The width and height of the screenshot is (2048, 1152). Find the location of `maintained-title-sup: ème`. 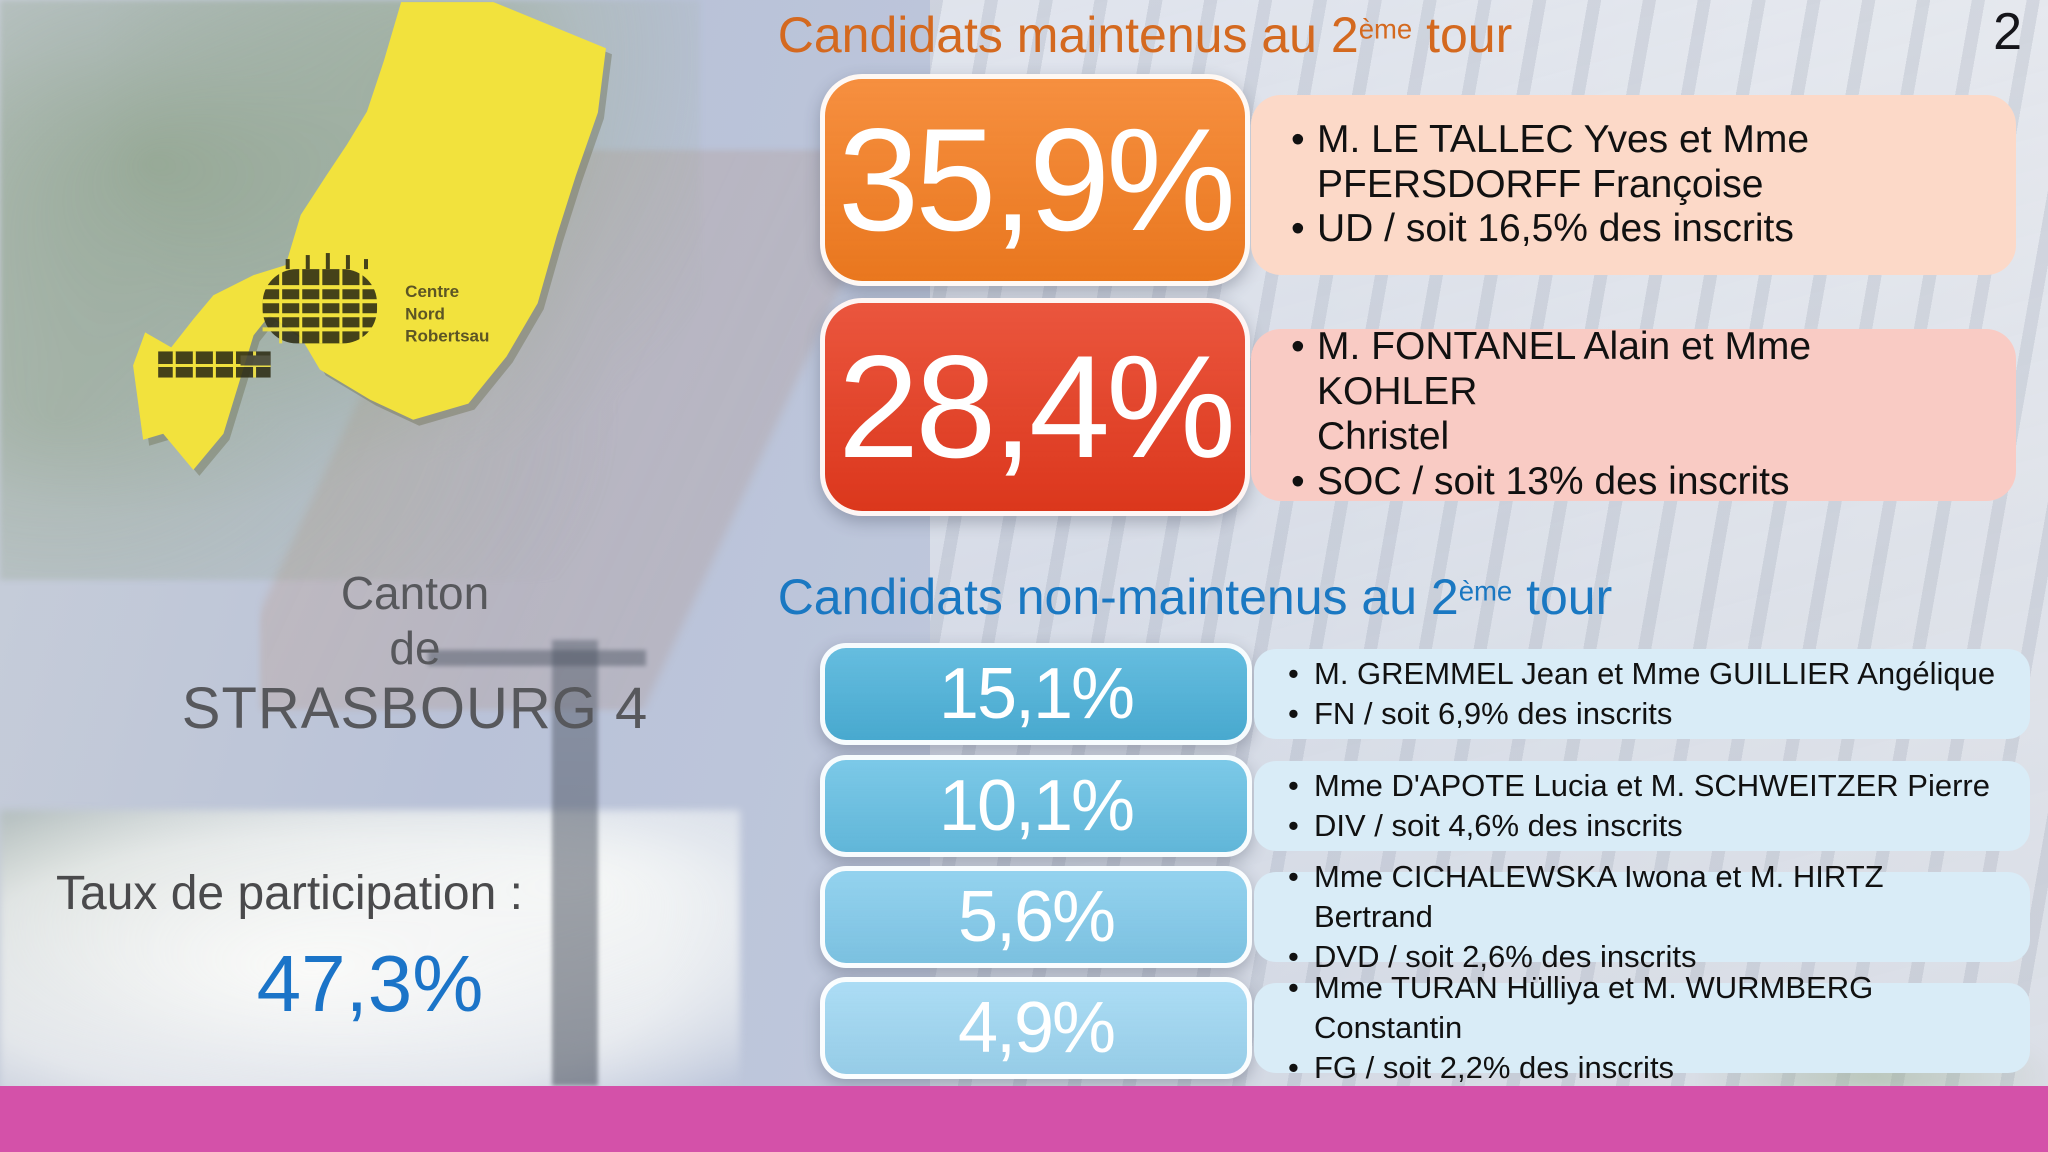

maintained-title-sup: ème is located at coordinates (1385, 29).